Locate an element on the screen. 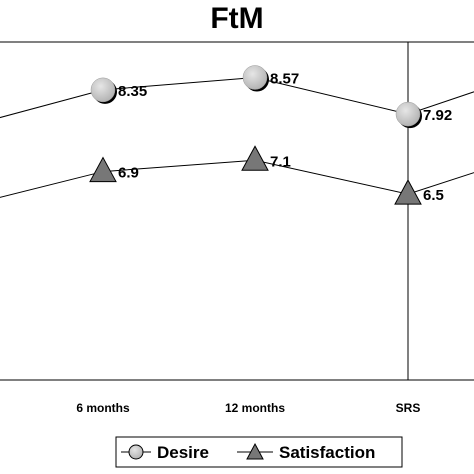 This screenshot has width=474, height=474. data-label-desire-3: 7.92 is located at coordinates (437, 115).